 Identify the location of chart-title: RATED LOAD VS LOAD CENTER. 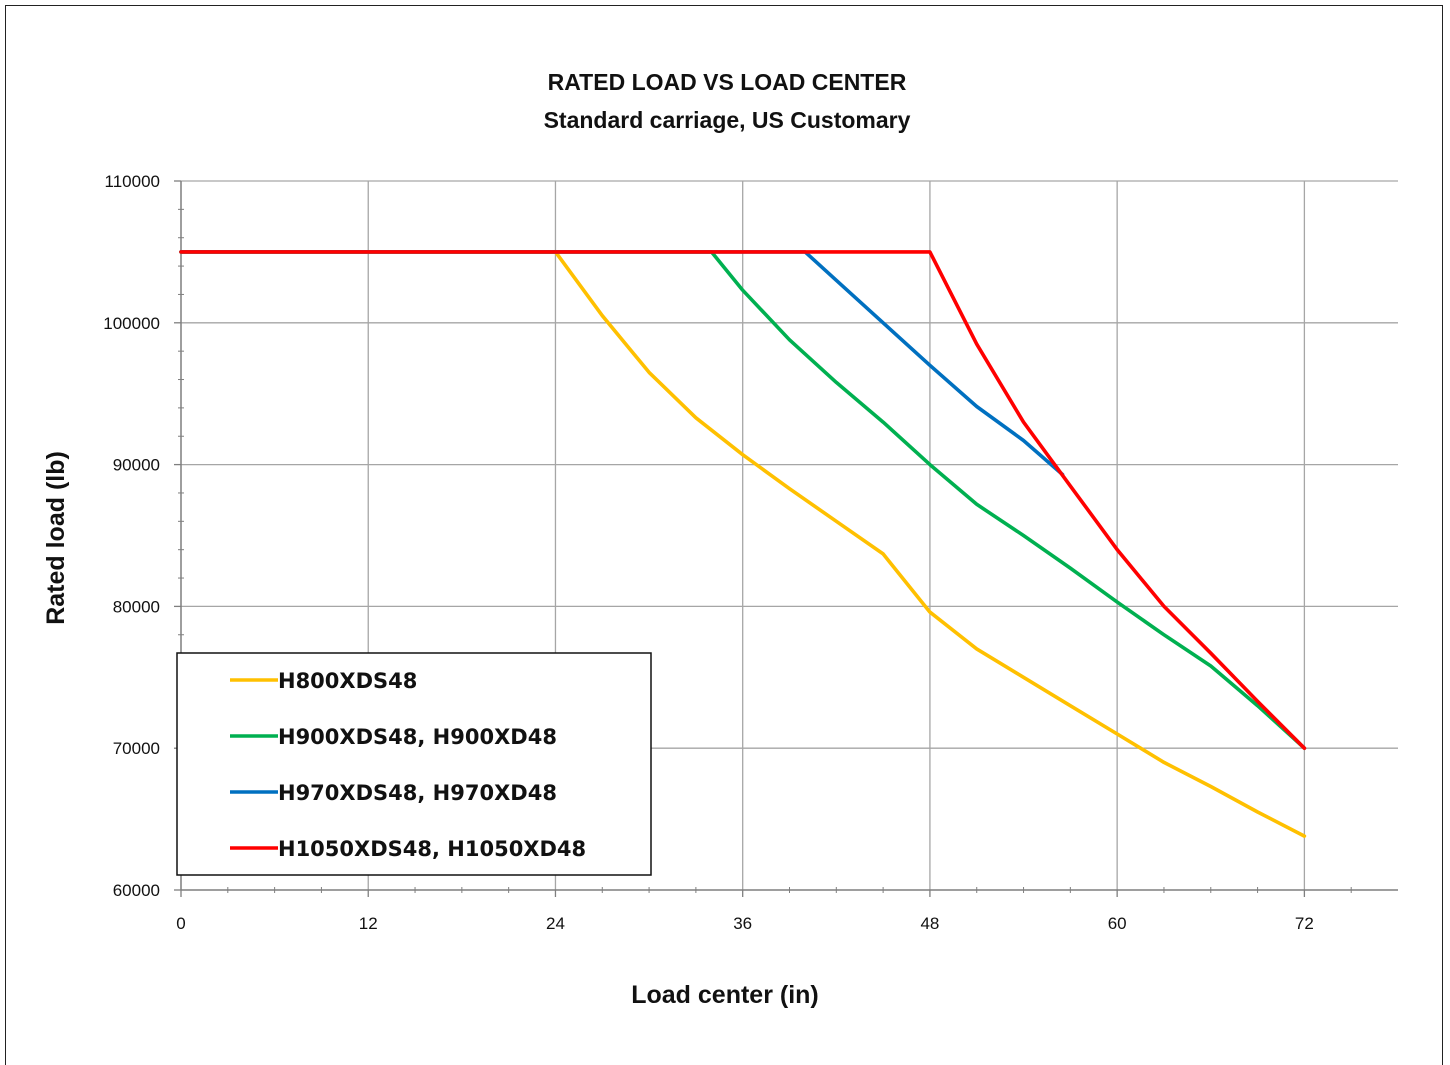
(727, 82).